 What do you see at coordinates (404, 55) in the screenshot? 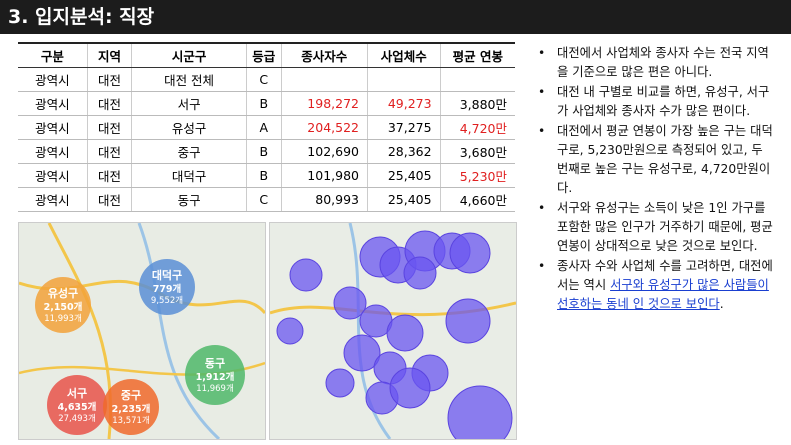
I see `column-header: 사업체수` at bounding box center [404, 55].